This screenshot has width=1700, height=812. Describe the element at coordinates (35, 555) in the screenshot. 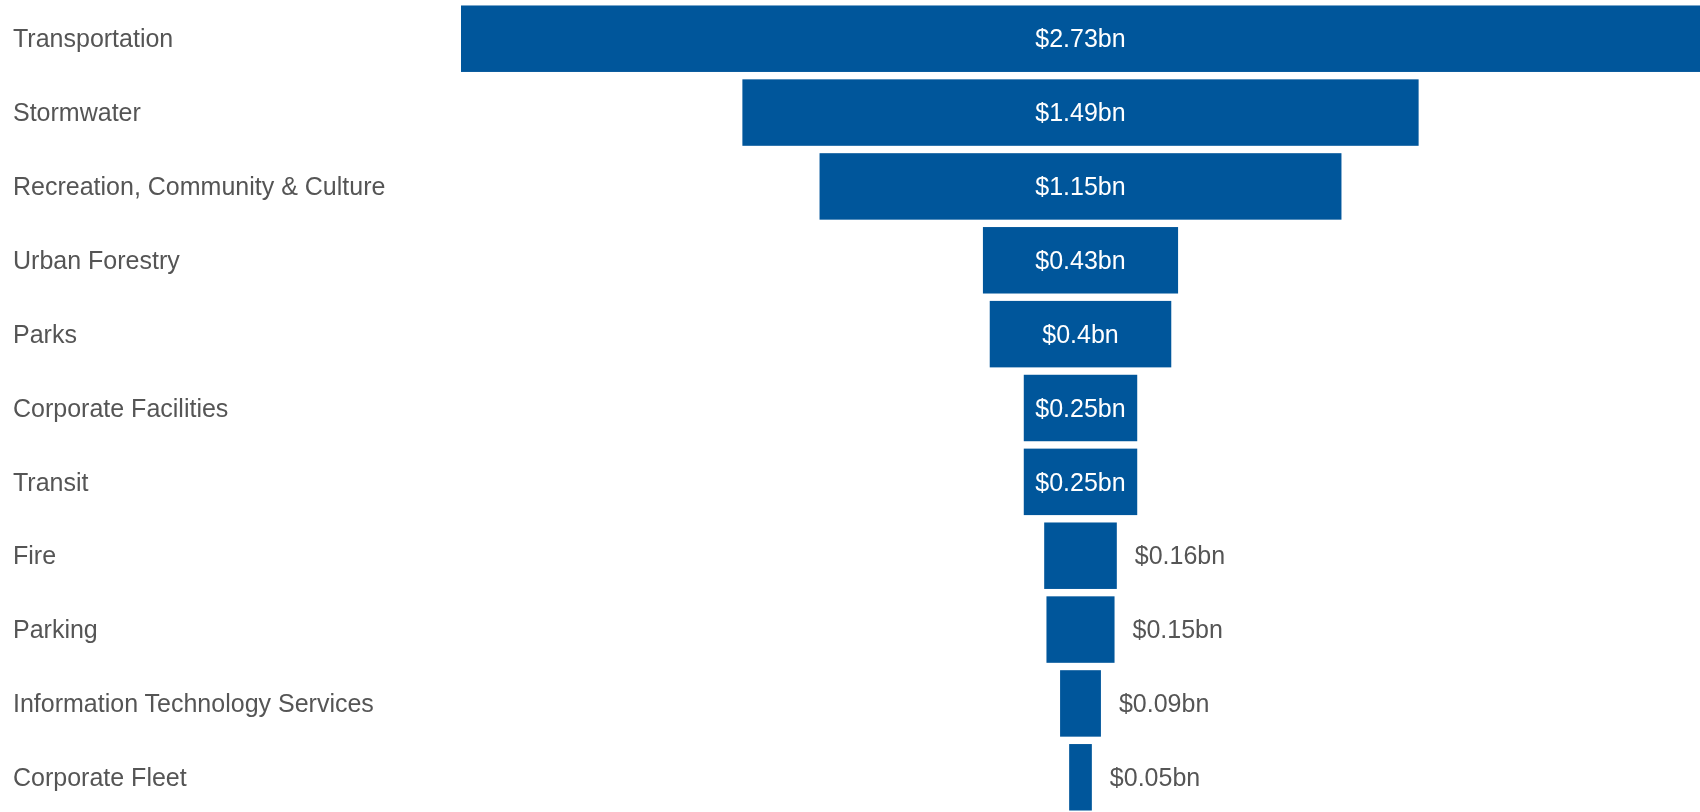

I see `category-label: Fire` at that location.